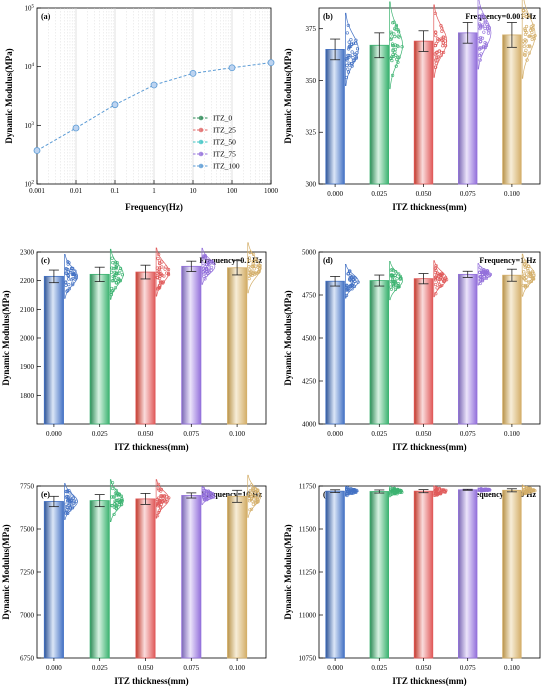  What do you see at coordinates (27, 253) in the screenshot?
I see `y-tick-label: 2300` at bounding box center [27, 253].